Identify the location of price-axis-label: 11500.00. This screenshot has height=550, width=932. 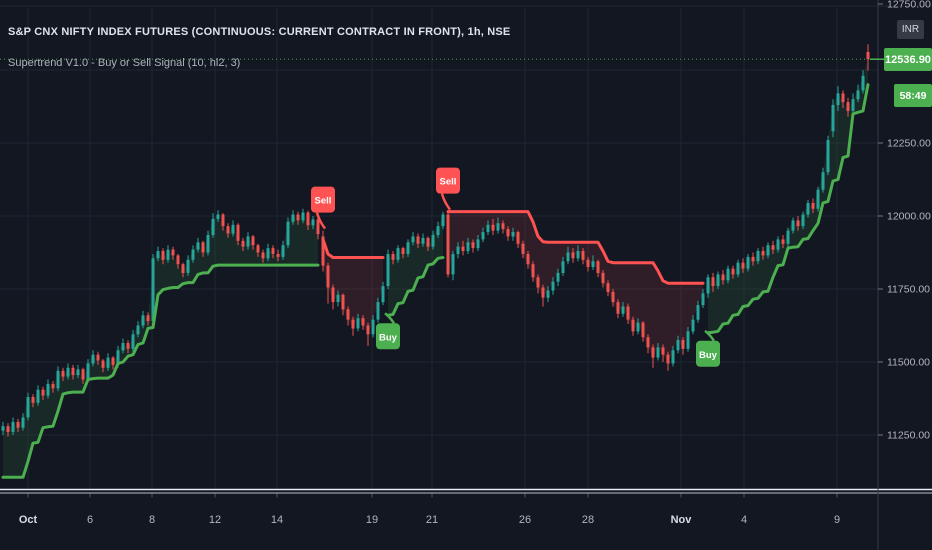
(908, 363).